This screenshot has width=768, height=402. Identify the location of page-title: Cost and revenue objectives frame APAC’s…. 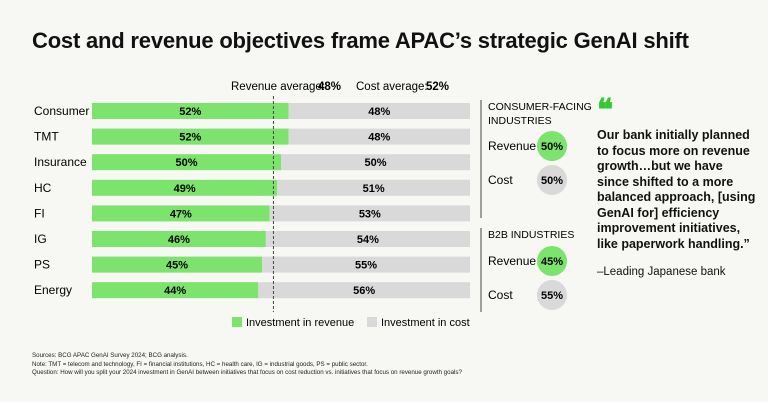
(360, 40).